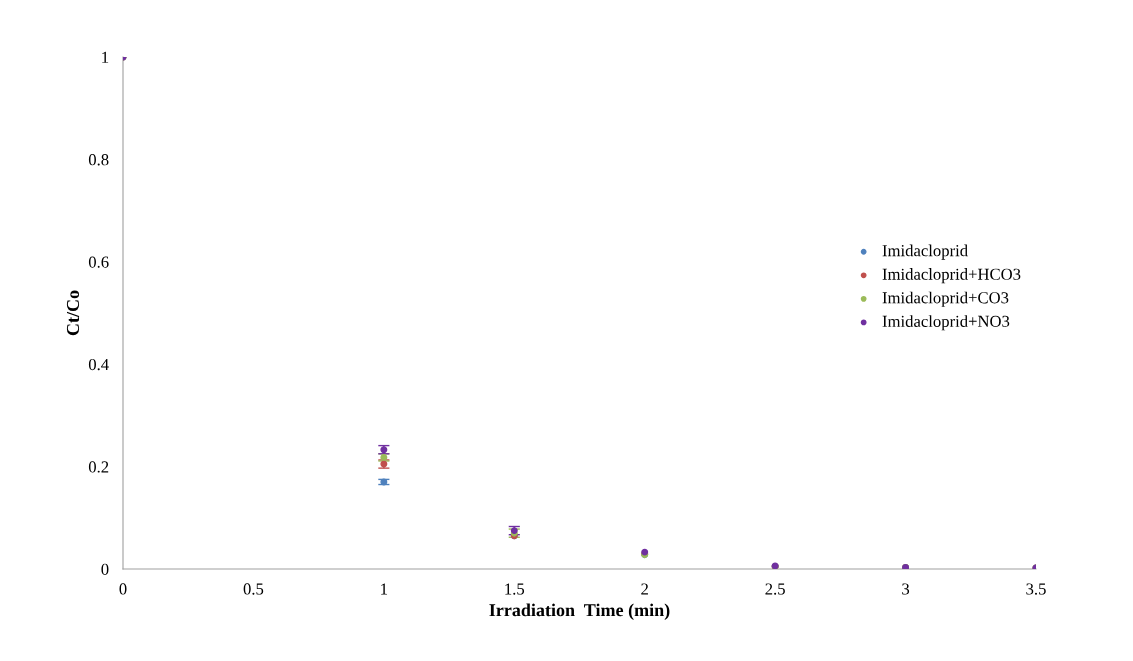  I want to click on y-axis-title: Ct/Co, so click(73, 313).